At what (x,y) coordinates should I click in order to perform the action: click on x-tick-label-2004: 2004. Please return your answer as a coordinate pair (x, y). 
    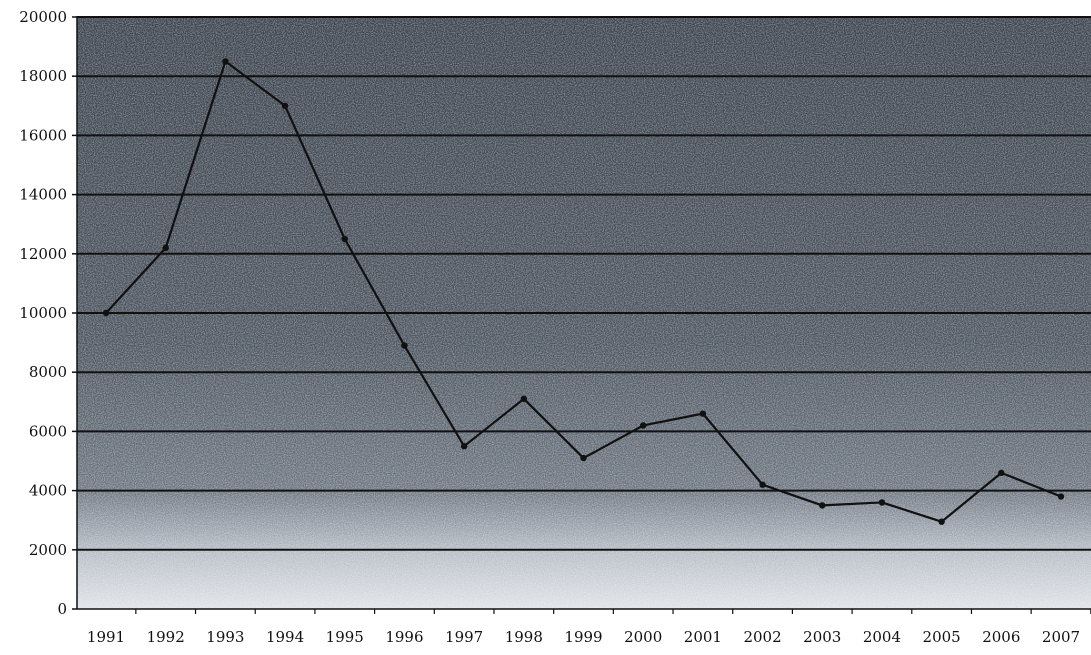
    Looking at the image, I should click on (882, 637).